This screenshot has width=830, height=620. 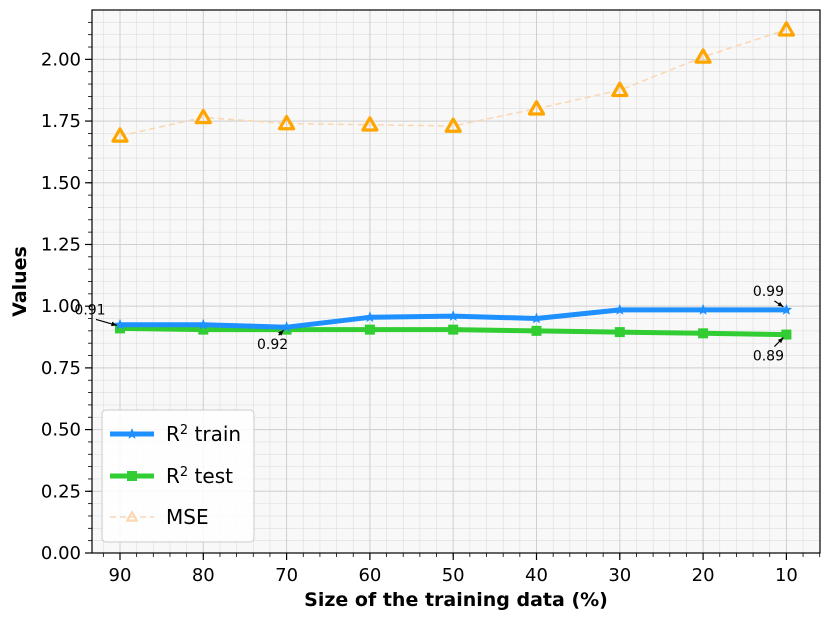 What do you see at coordinates (453, 82) in the screenshot?
I see `series-line-mse` at bounding box center [453, 82].